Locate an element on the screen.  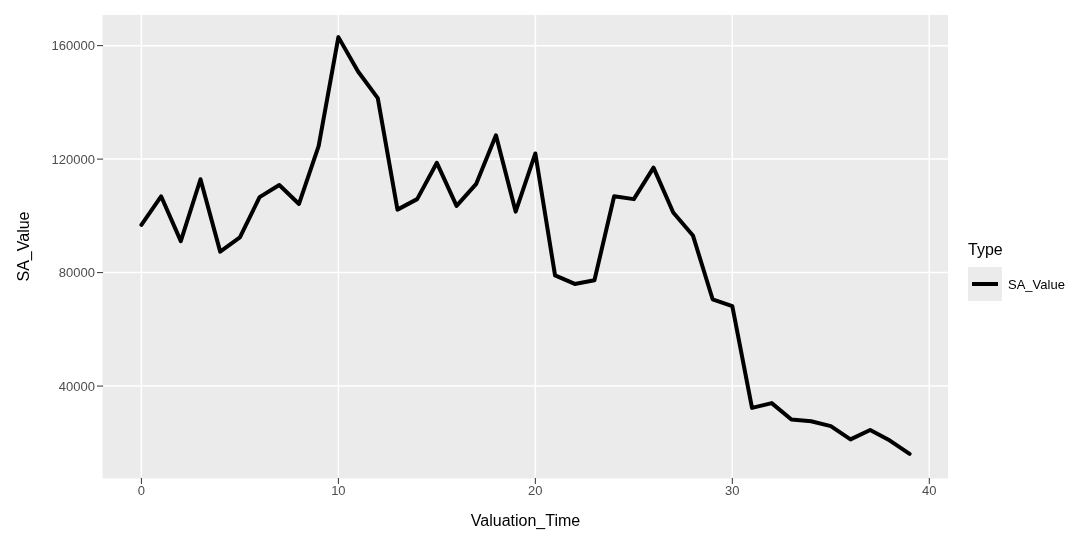
y-tick-label: 80000 is located at coordinates (76, 273).